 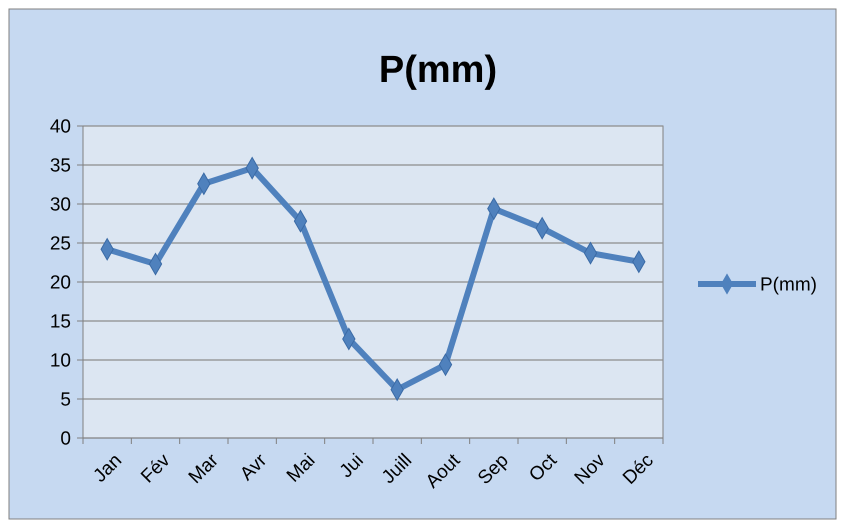 What do you see at coordinates (156, 469) in the screenshot?
I see `x-tick-label: Fév` at bounding box center [156, 469].